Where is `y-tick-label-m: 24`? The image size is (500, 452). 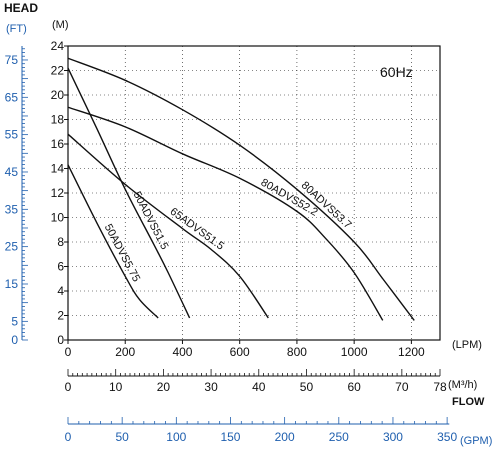 y-tick-label-m: 24 is located at coordinates (58, 46).